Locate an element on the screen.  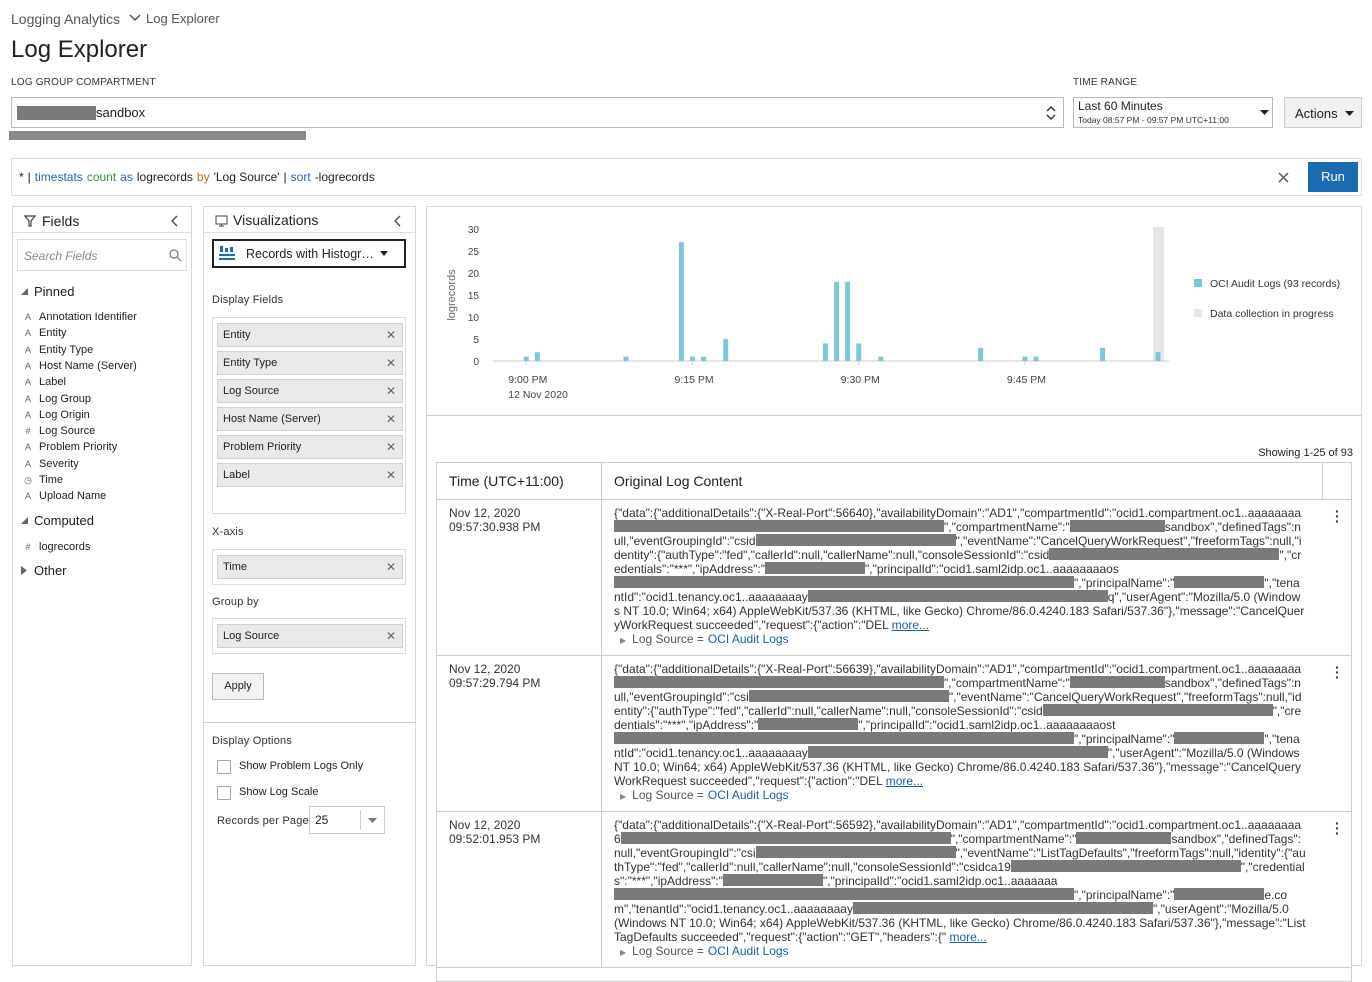
field-group: Pinned is located at coordinates (54, 291).